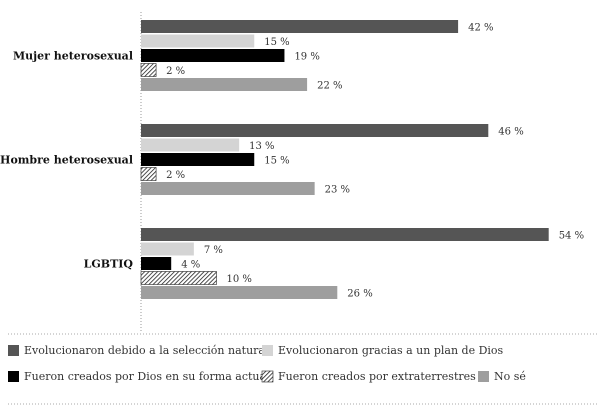  Describe the element at coordinates (239, 279) in the screenshot. I see `data-label: 10 %` at that location.